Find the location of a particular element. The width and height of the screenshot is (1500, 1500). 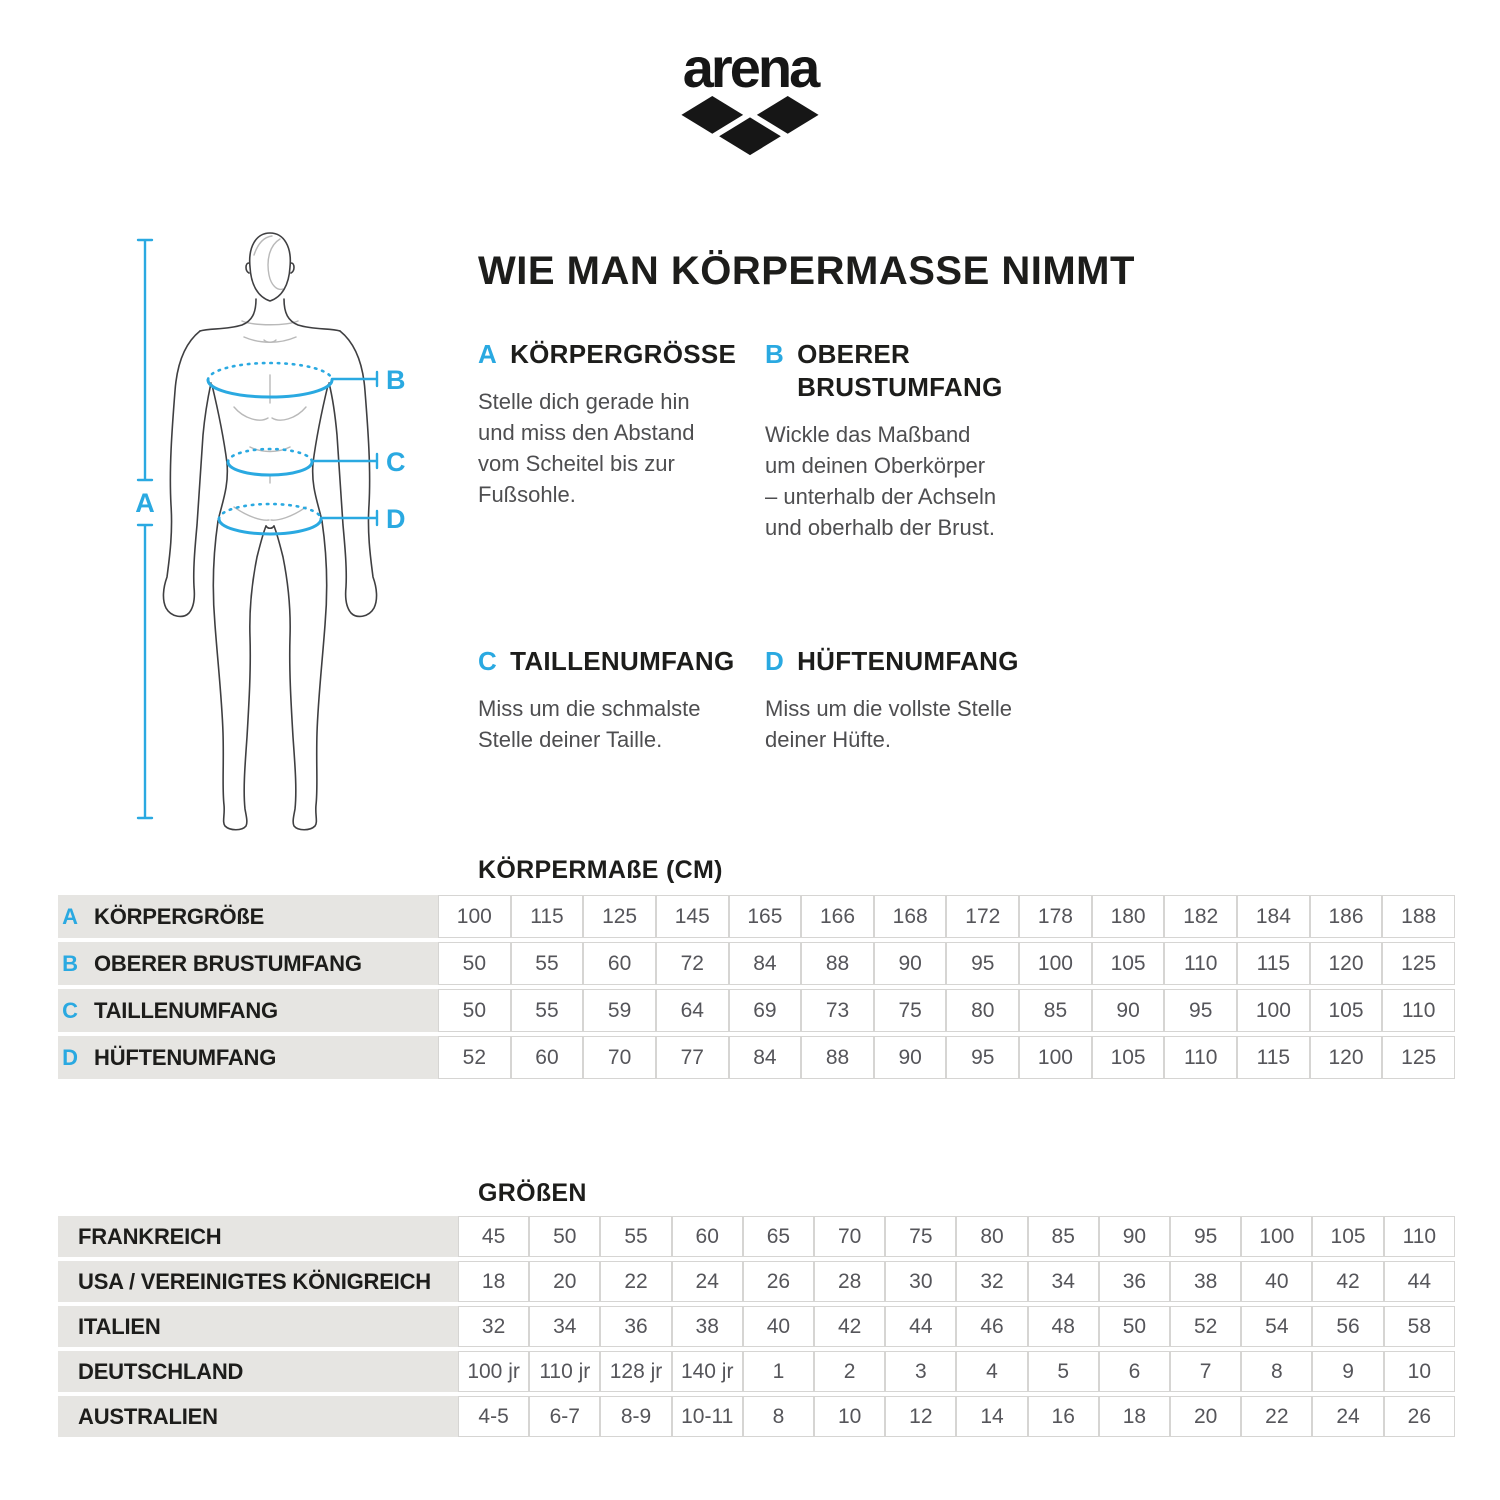

arena-logo-mark-icon is located at coordinates (750, 126).